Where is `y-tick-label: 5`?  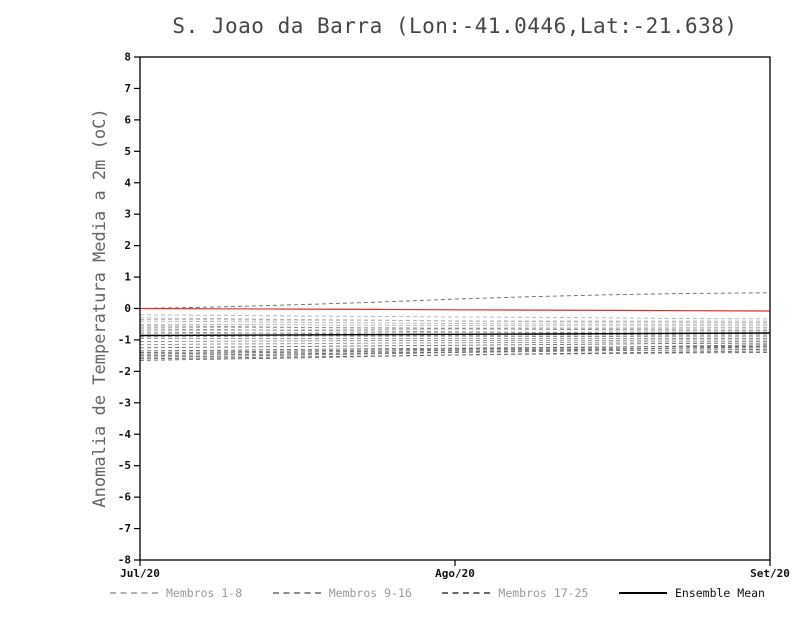 y-tick-label: 5 is located at coordinates (127, 151).